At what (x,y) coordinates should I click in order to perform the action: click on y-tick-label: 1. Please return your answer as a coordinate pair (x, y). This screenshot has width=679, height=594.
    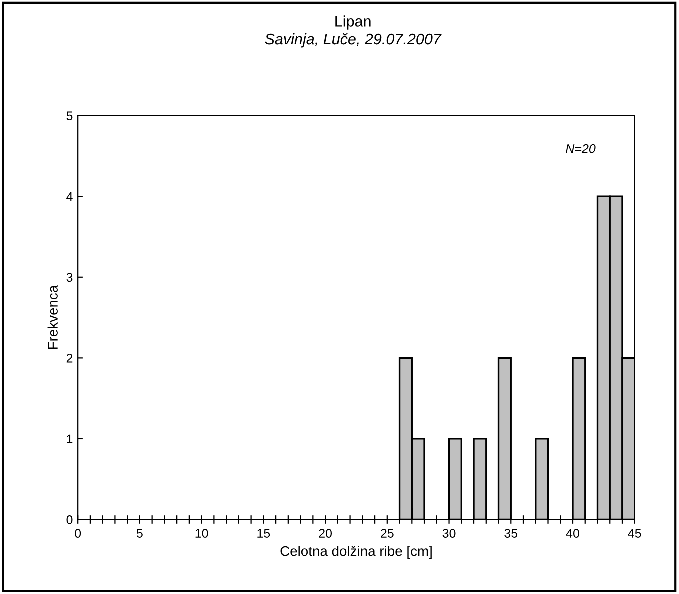
    Looking at the image, I should click on (70, 439).